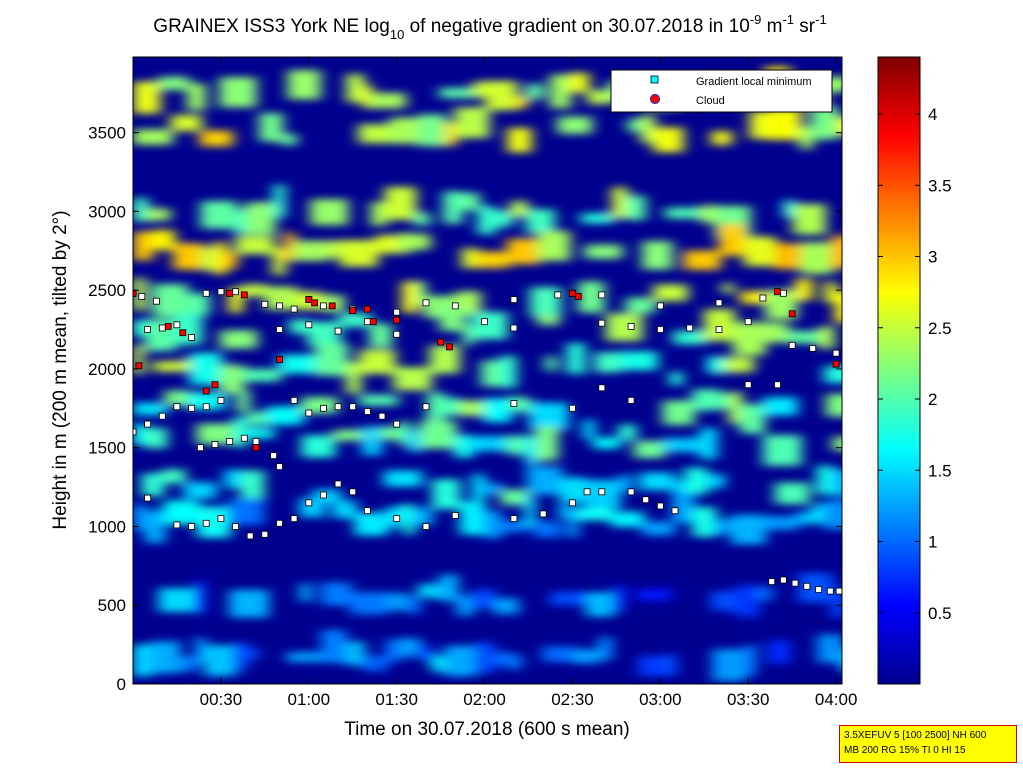  What do you see at coordinates (107, 133) in the screenshot?
I see `y-tick-label: 3500` at bounding box center [107, 133].